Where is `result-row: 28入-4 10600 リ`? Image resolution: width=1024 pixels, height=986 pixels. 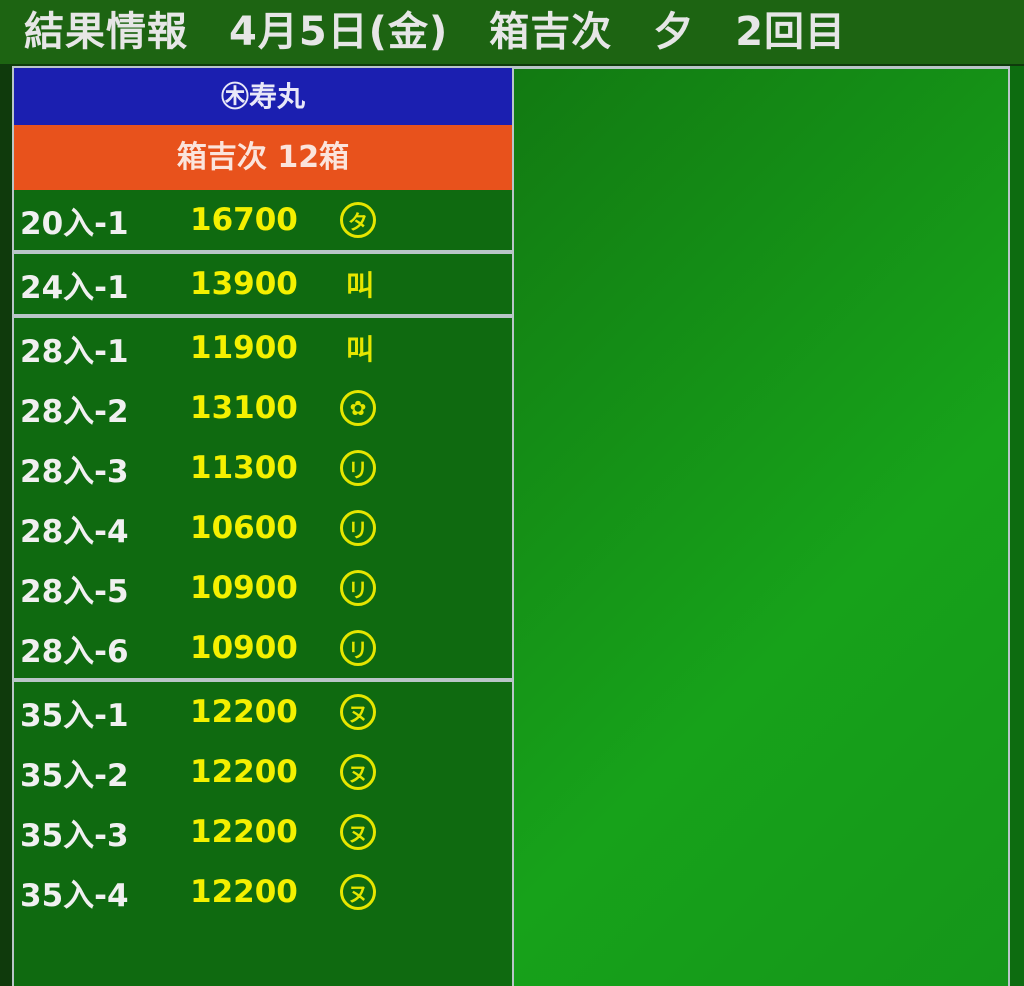 result-row: 28入-4 10600 リ is located at coordinates (263, 528).